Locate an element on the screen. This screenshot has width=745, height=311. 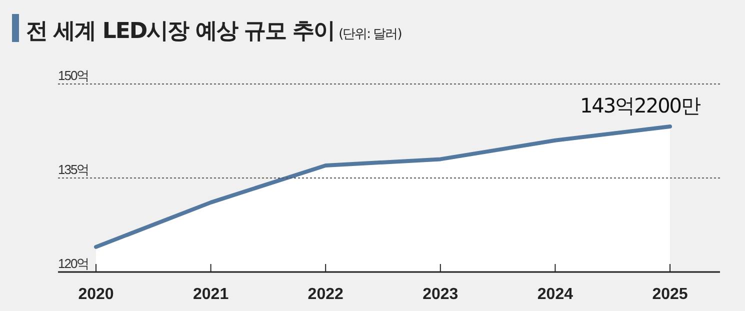
x-tick-label: 2024 is located at coordinates (555, 294).